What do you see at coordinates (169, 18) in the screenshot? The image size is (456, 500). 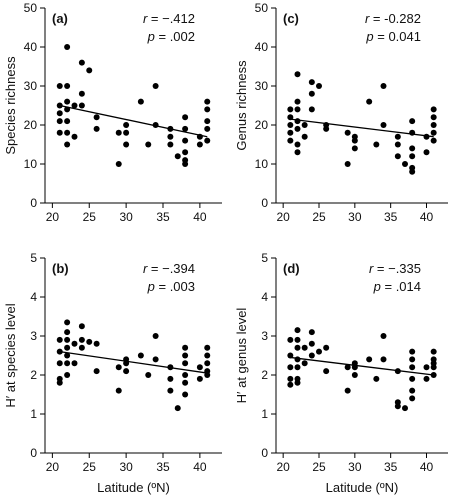 I see `r-statistic: r = −.412` at bounding box center [169, 18].